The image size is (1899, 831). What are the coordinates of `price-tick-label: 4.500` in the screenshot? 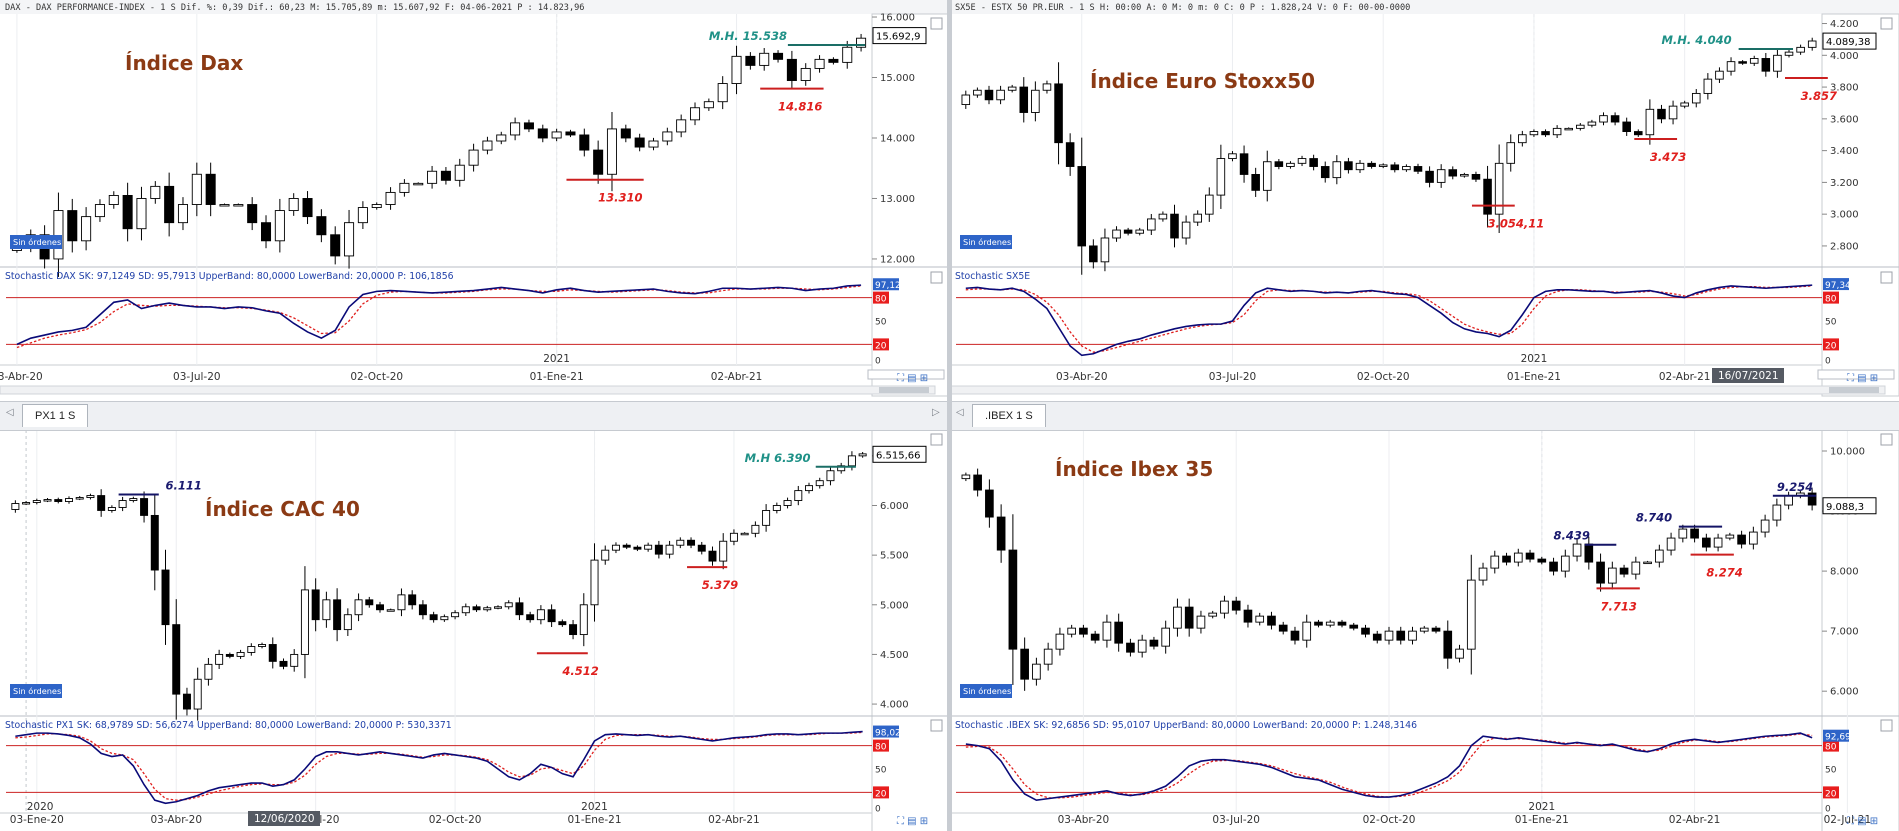 It's located at (894, 655).